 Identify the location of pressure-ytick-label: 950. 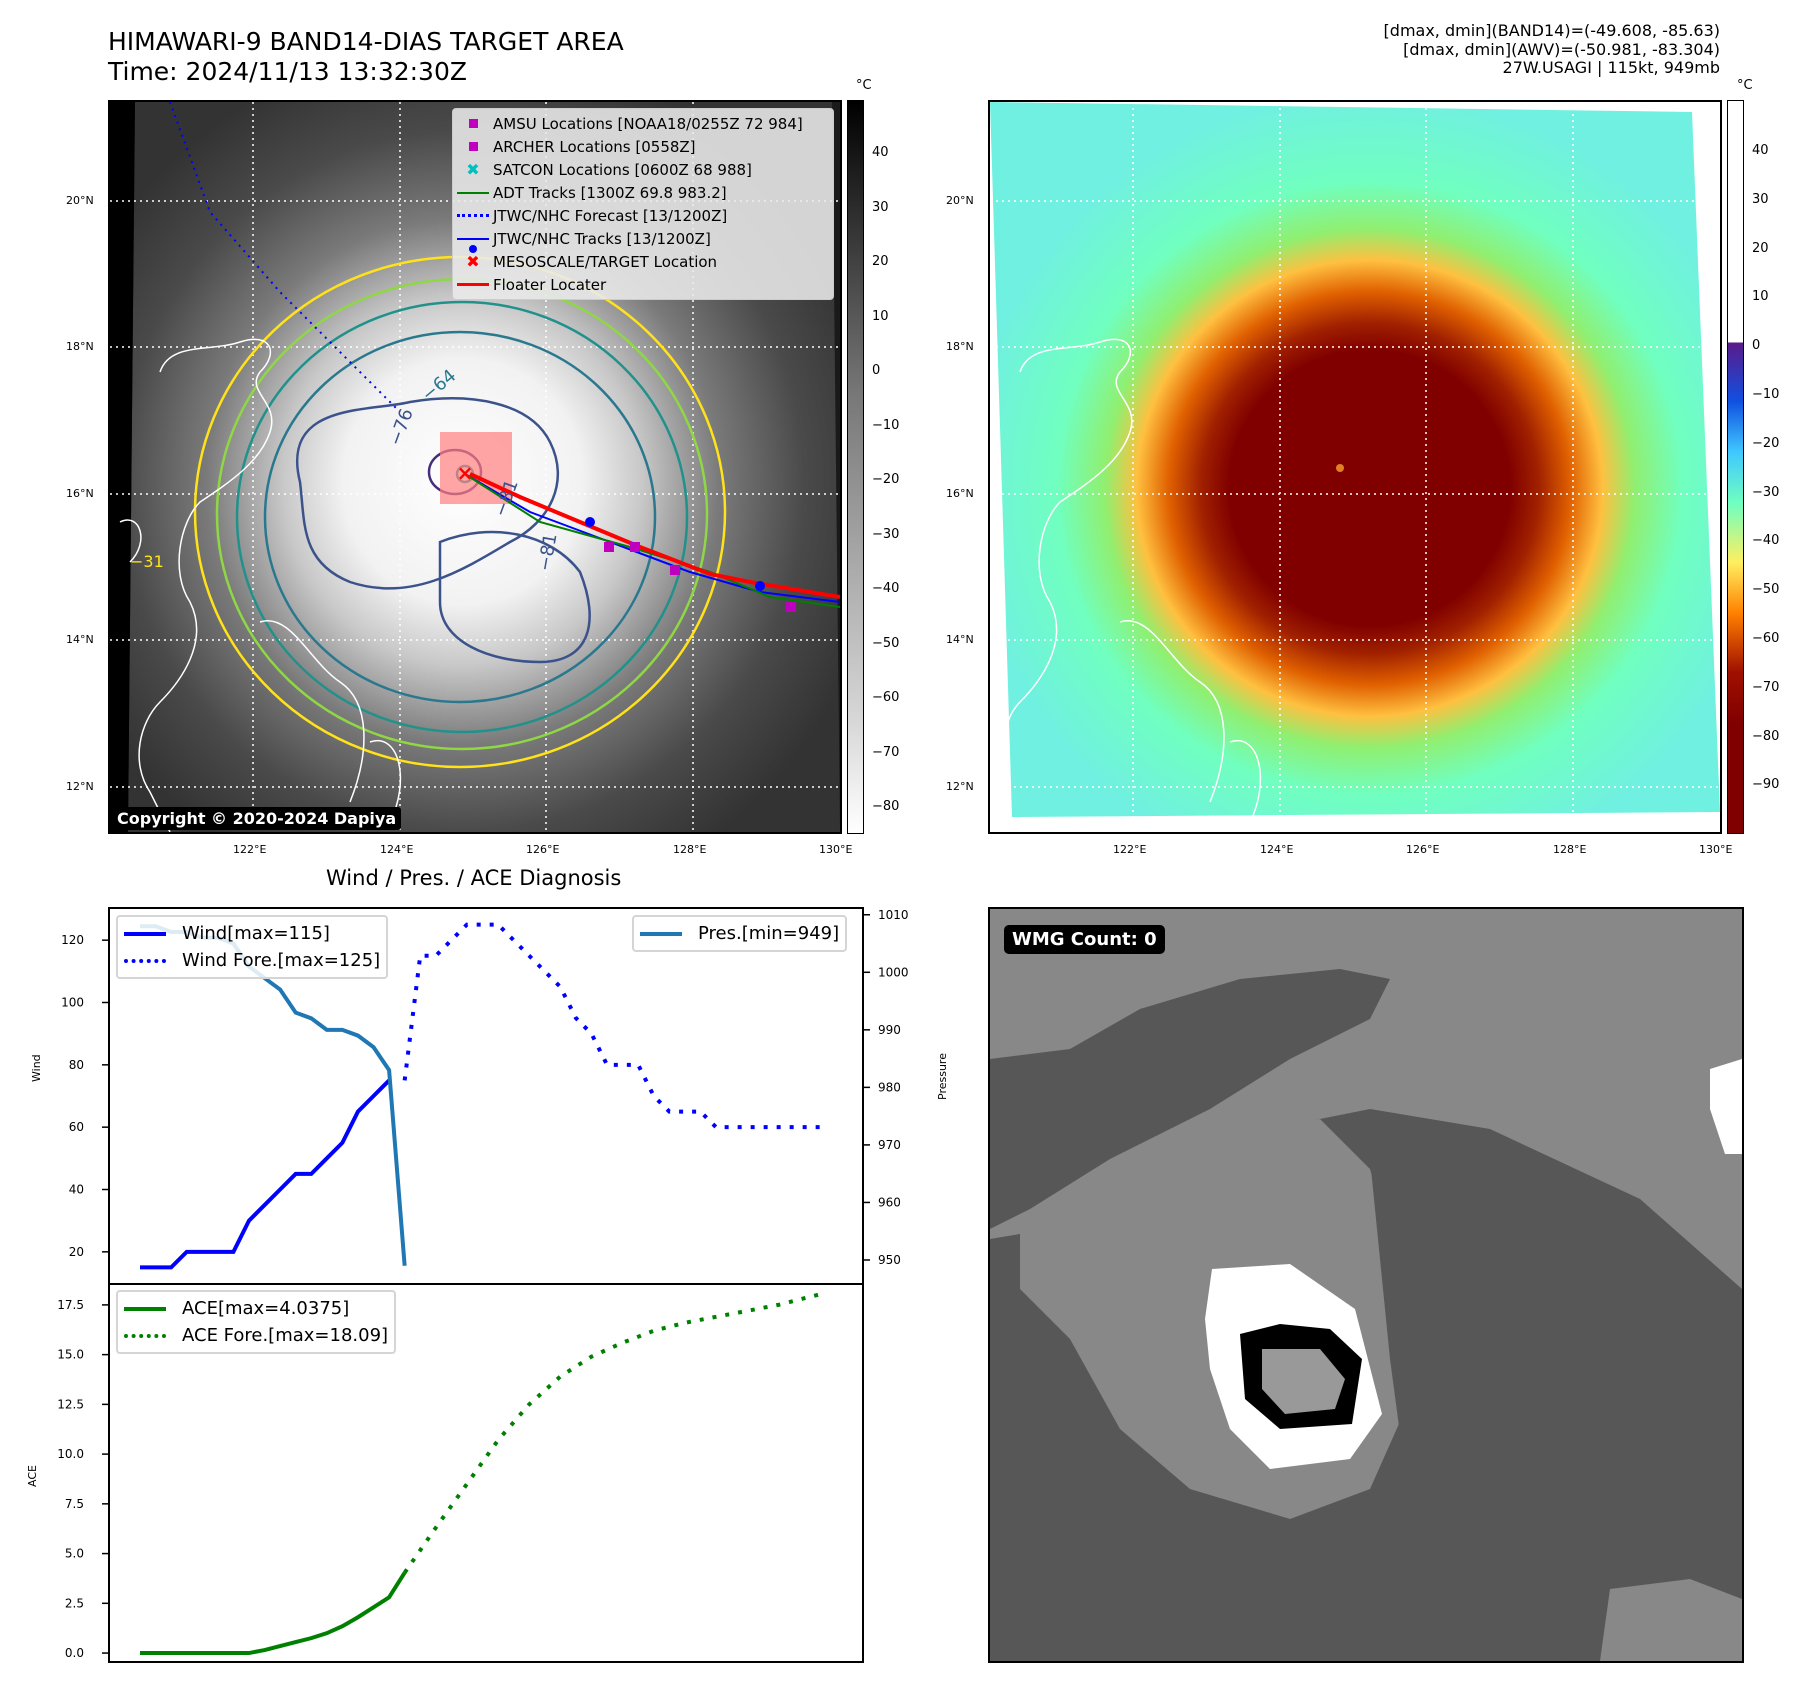
(889, 1260).